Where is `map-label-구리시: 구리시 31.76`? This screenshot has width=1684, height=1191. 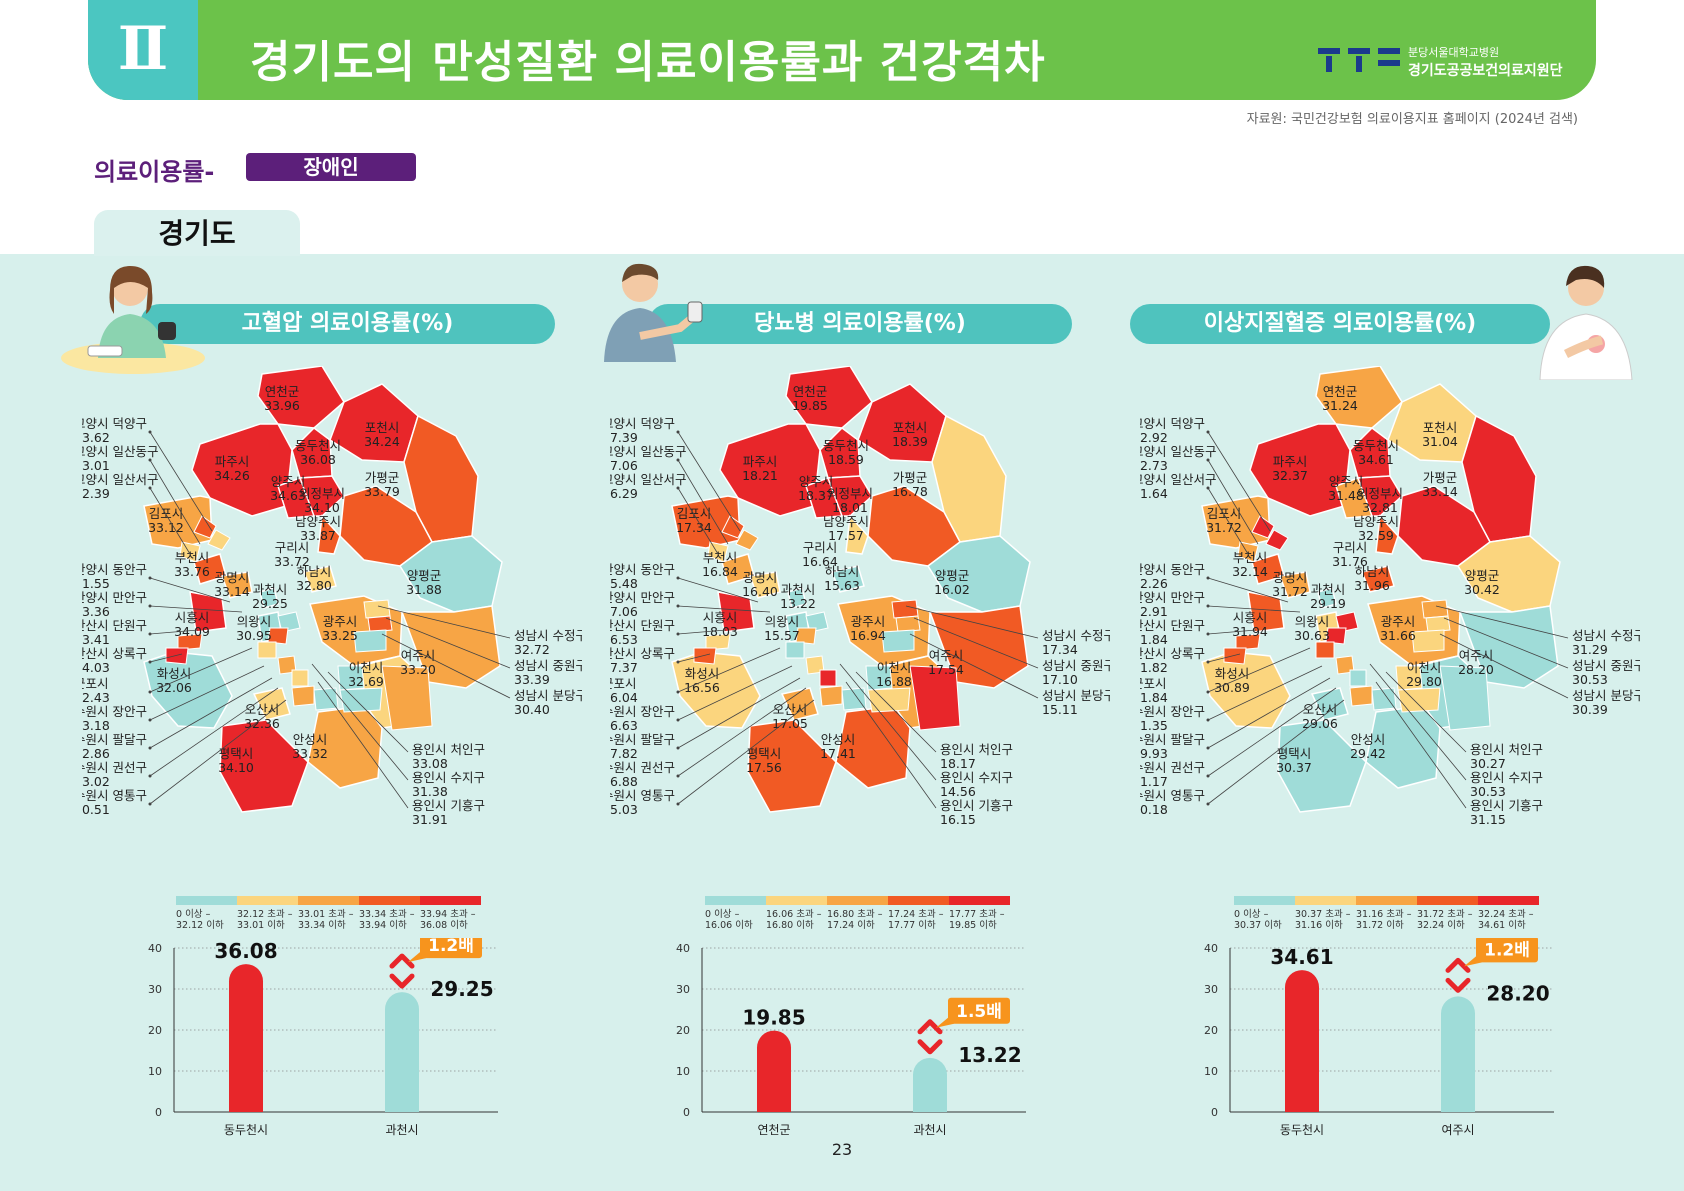
map-label-구리시: 구리시 31.76 is located at coordinates (1350, 554).